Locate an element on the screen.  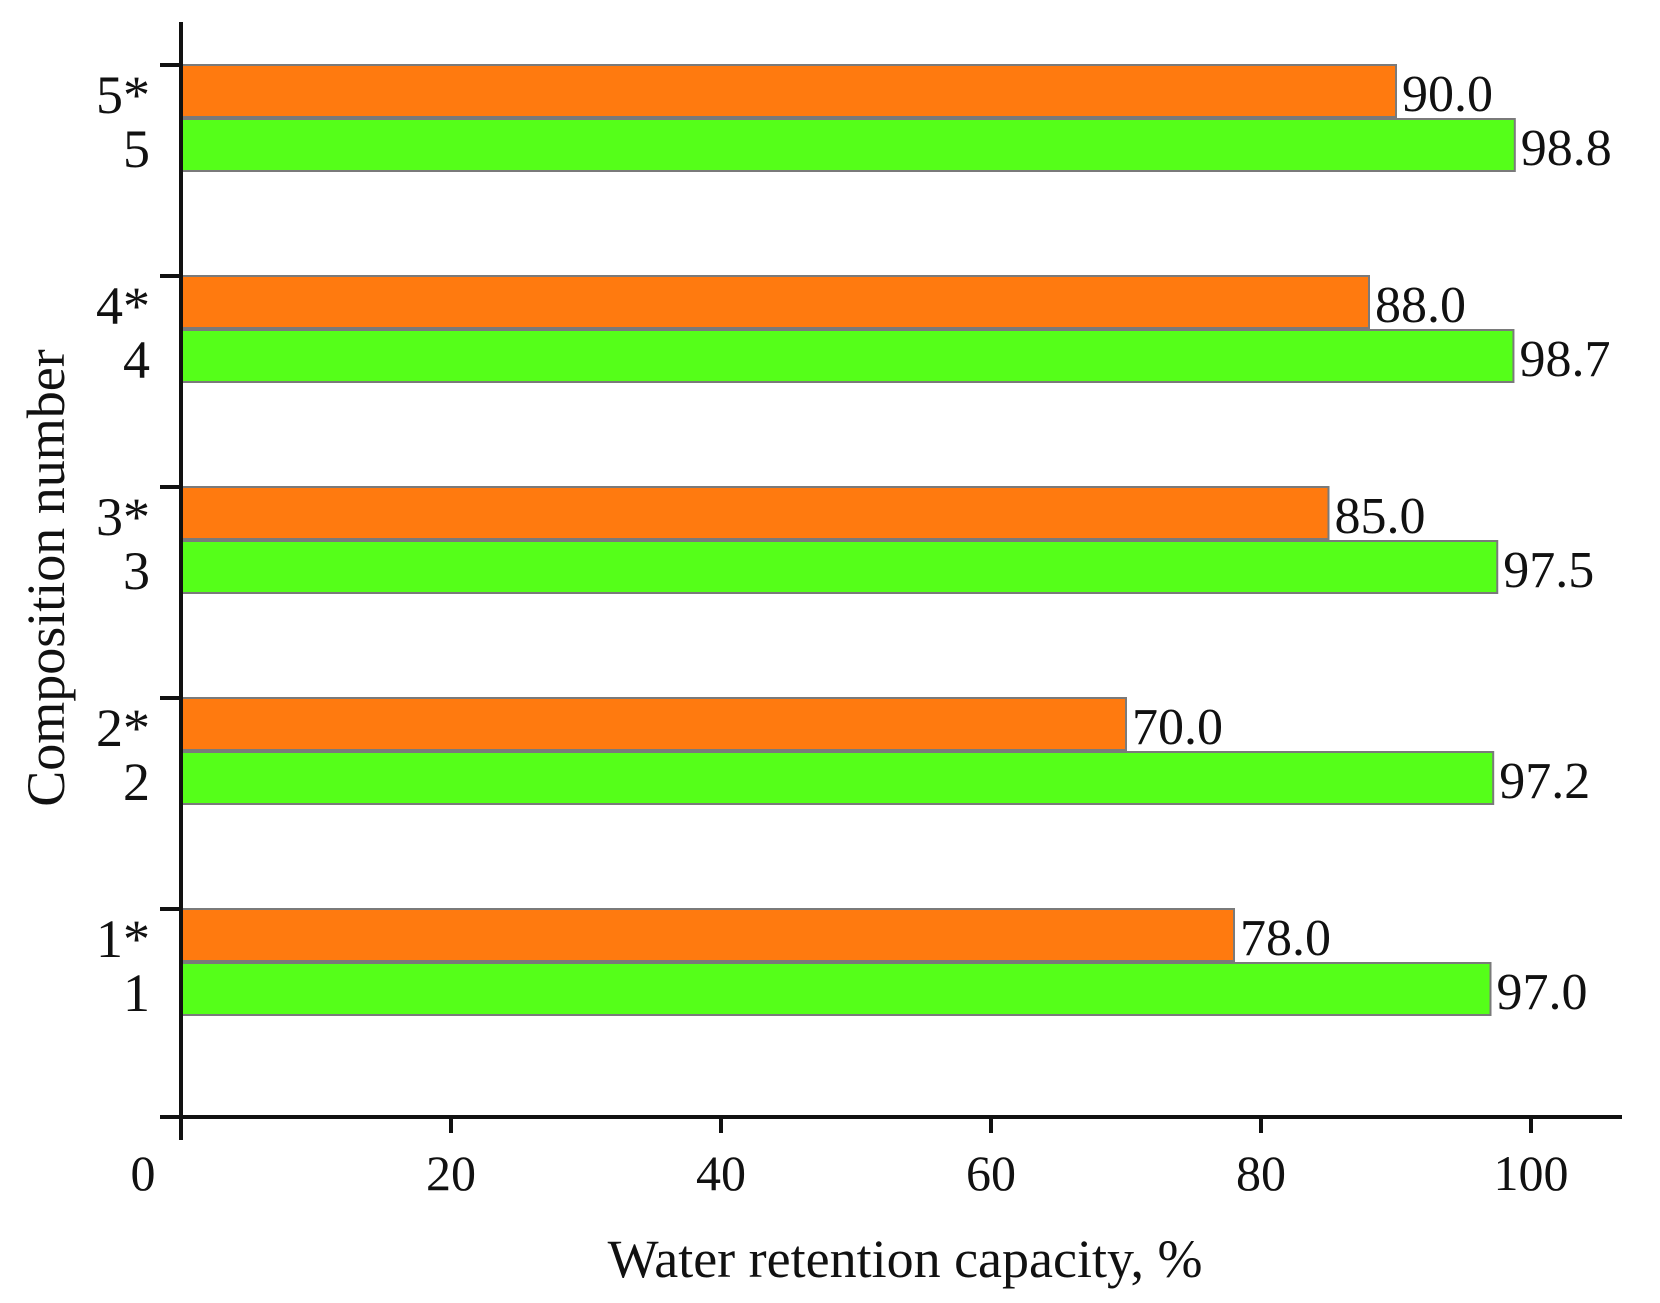
value-label-1-star: 78.0 is located at coordinates (1285, 938).